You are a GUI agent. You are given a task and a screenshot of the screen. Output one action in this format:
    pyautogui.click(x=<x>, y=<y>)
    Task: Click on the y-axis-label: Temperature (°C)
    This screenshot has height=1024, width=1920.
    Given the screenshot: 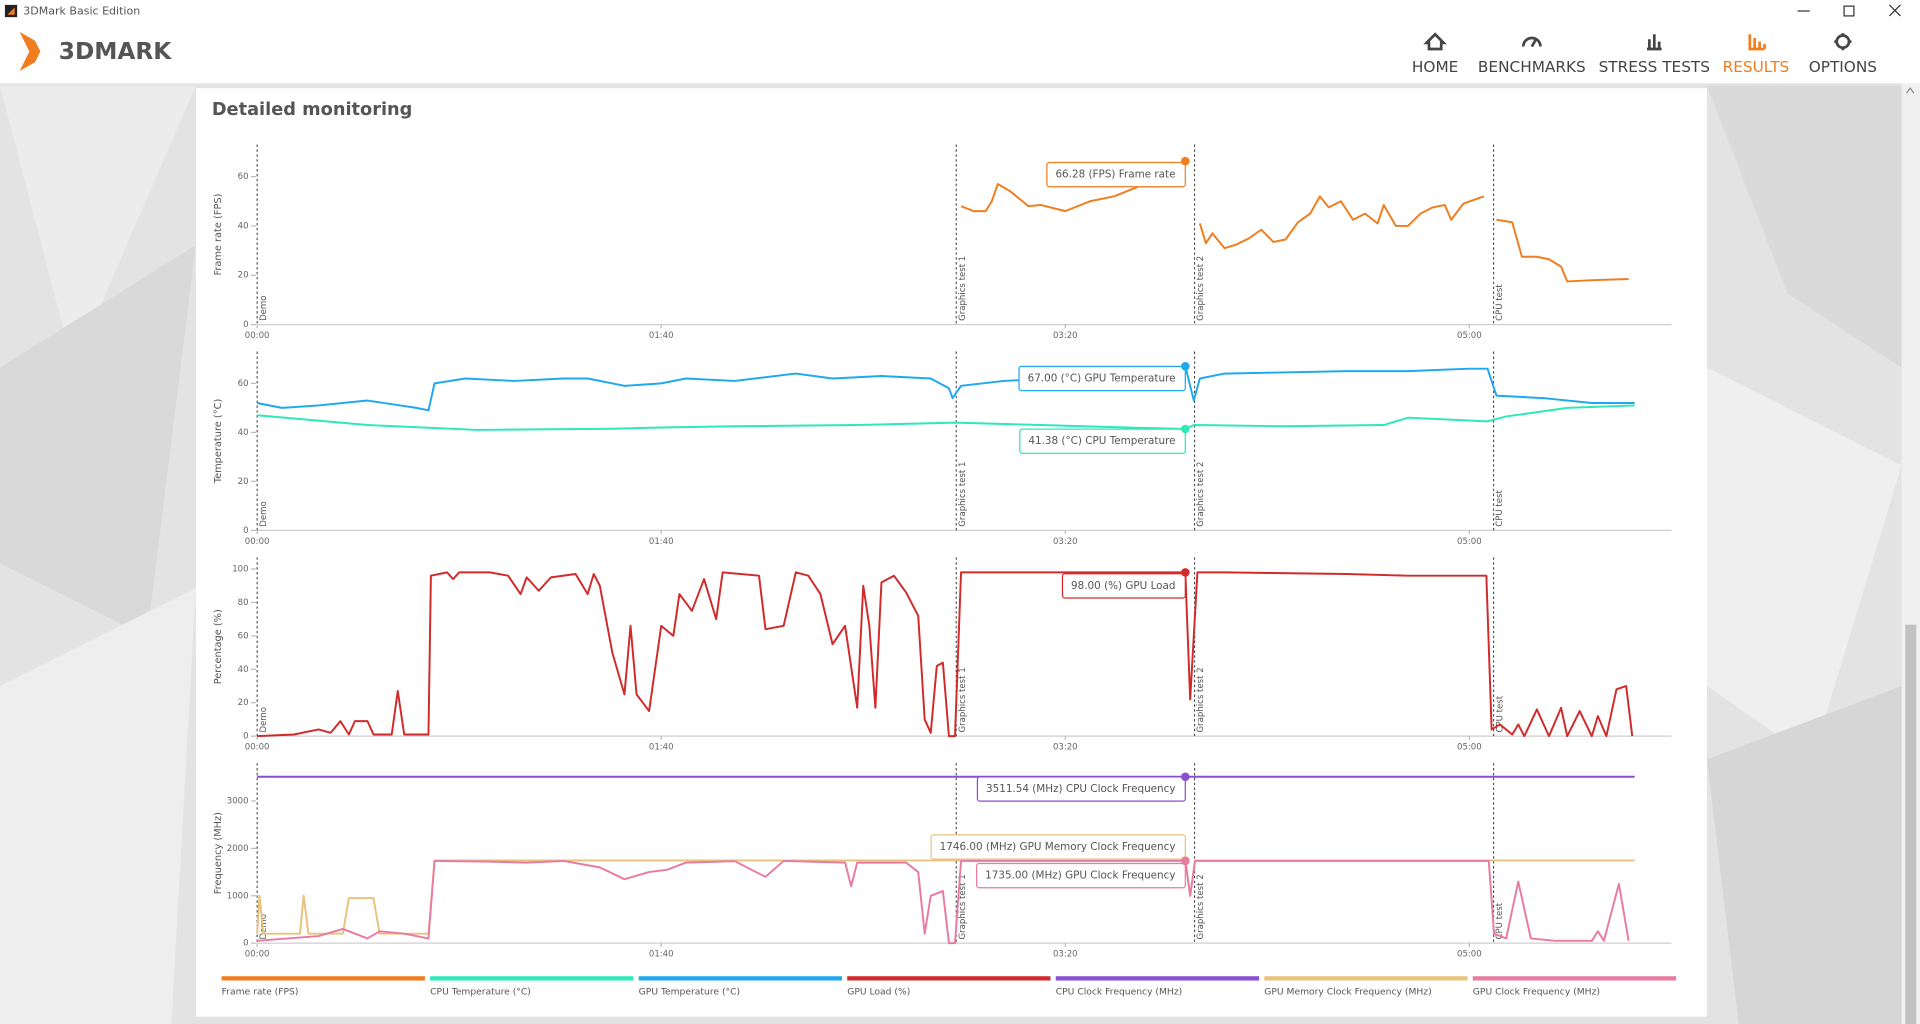 What is the action you would take?
    pyautogui.click(x=218, y=441)
    